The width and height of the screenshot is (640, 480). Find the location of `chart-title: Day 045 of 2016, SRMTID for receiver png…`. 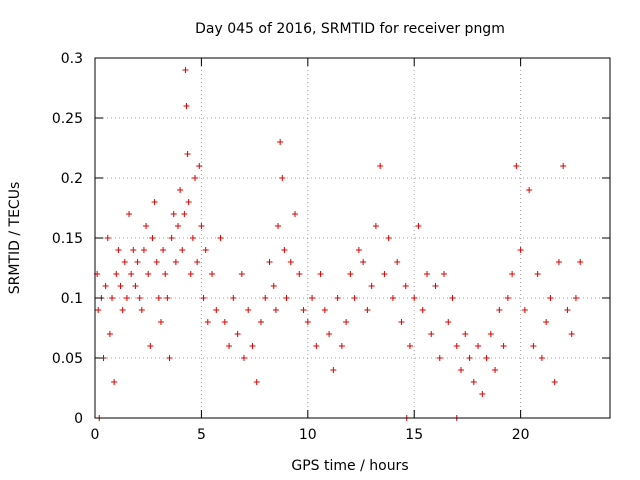

chart-title: Day 045 of 2016, SRMTID for receiver png… is located at coordinates (350, 29).